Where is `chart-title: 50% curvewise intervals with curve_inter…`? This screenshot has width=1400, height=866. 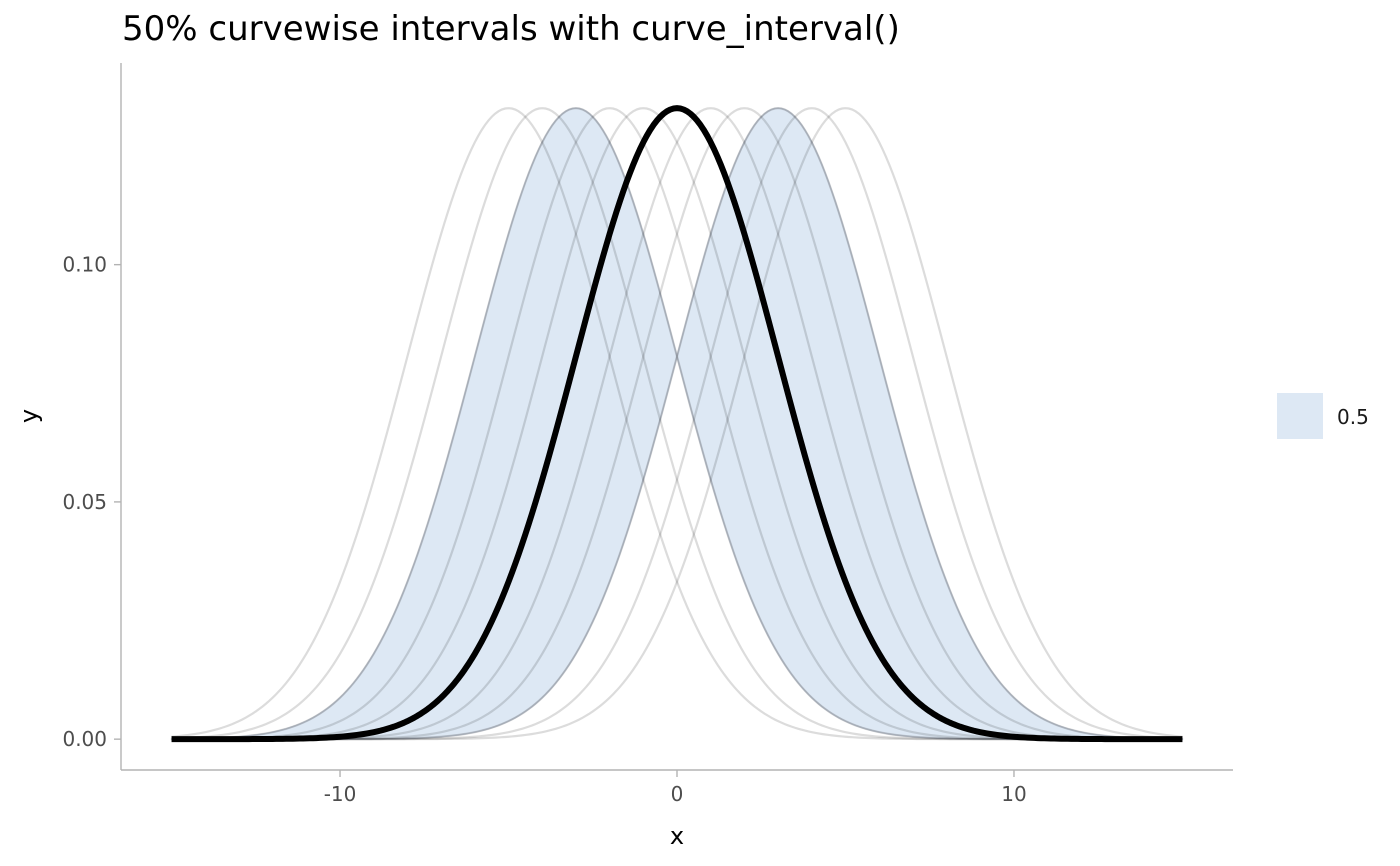 chart-title: 50% curvewise intervals with curve_inter… is located at coordinates (511, 29).